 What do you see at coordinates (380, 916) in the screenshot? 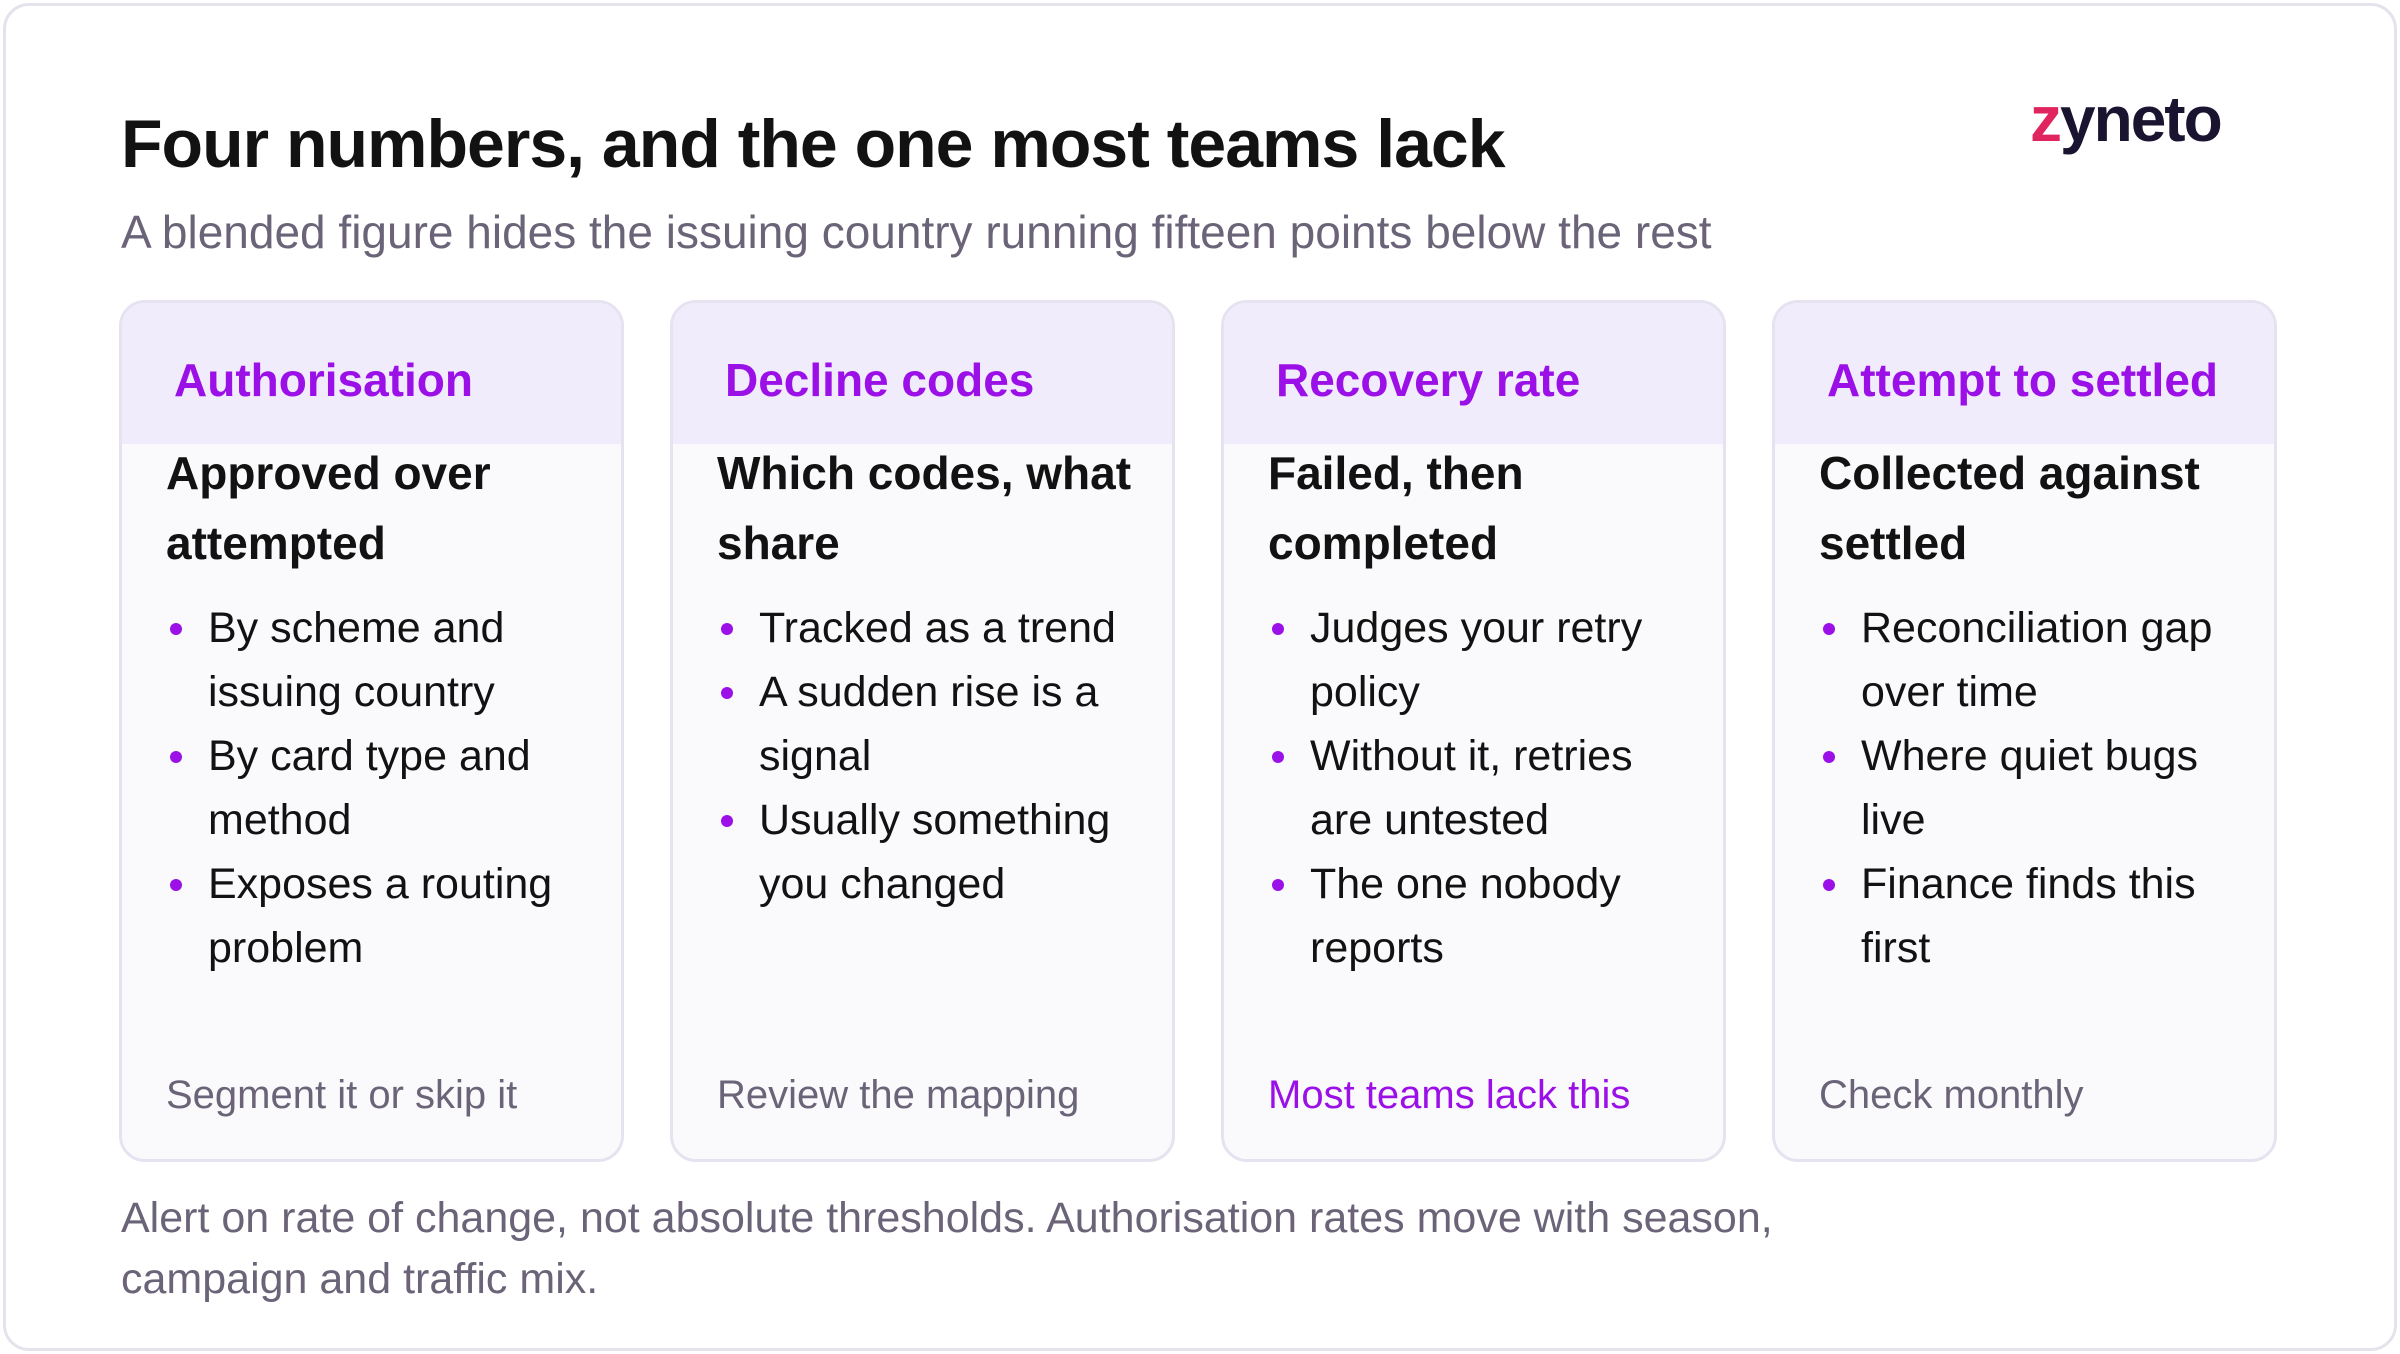
I see `bullet: Exposes a routing problem` at bounding box center [380, 916].